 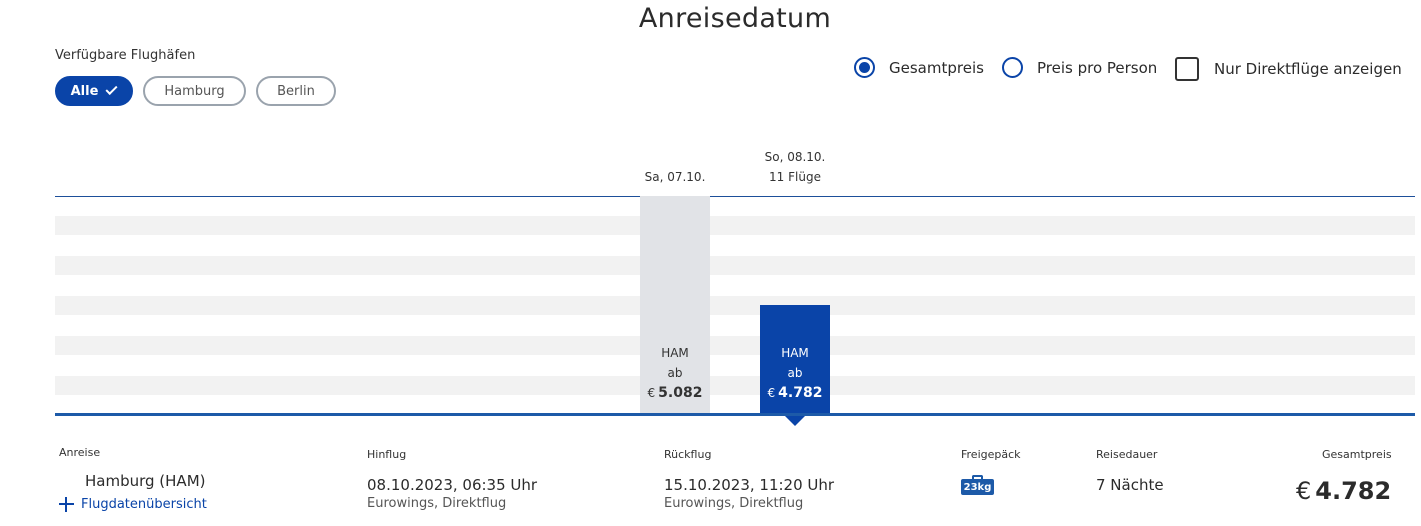 What do you see at coordinates (1353, 491) in the screenshot?
I see `total-price-amount: 4.782` at bounding box center [1353, 491].